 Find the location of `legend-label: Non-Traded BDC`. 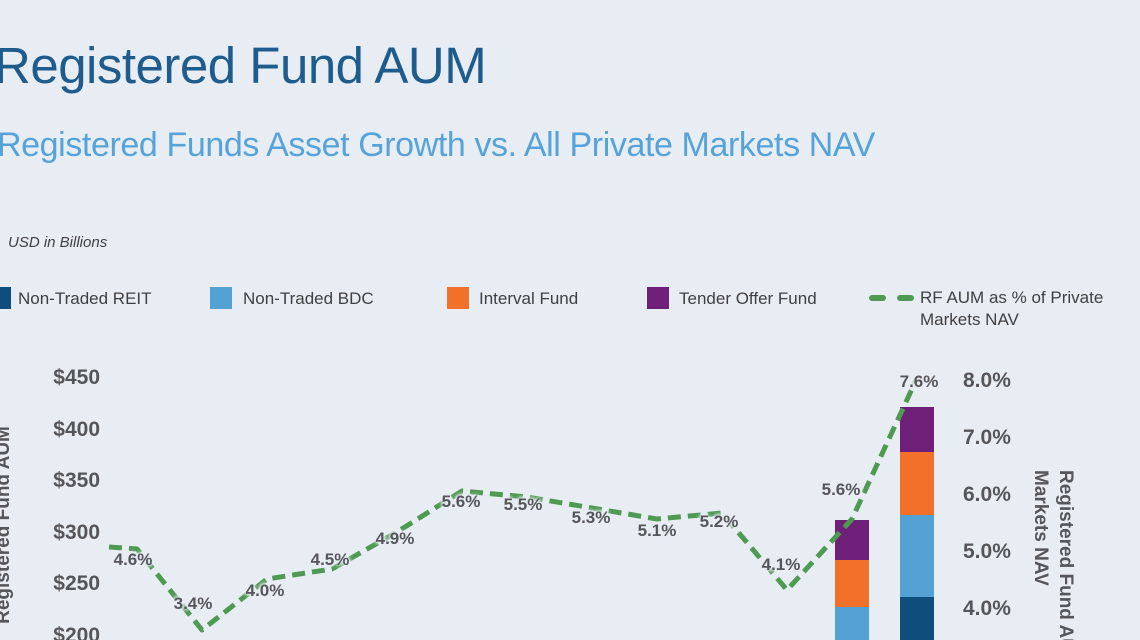

legend-label: Non-Traded BDC is located at coordinates (308, 298).